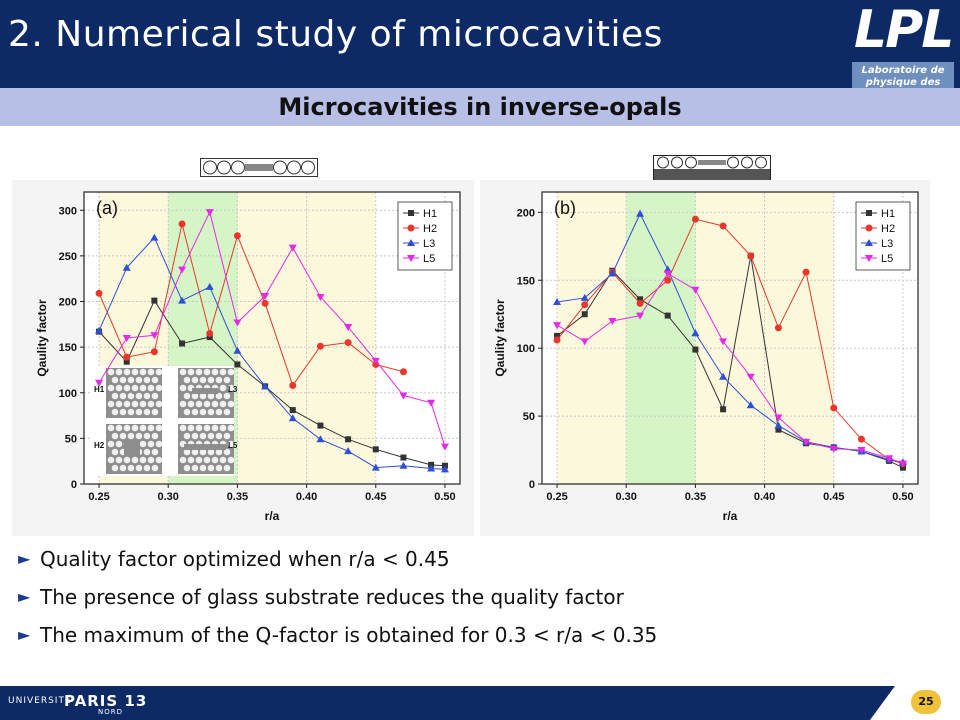  I want to click on legend-label: H1, so click(888, 214).